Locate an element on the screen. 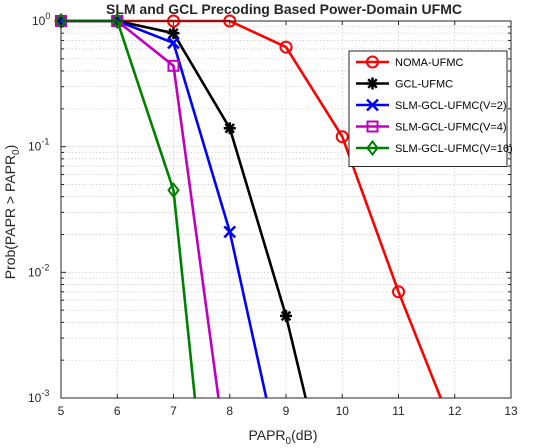  legend-item: GCL-UFMC is located at coordinates (404, 84).